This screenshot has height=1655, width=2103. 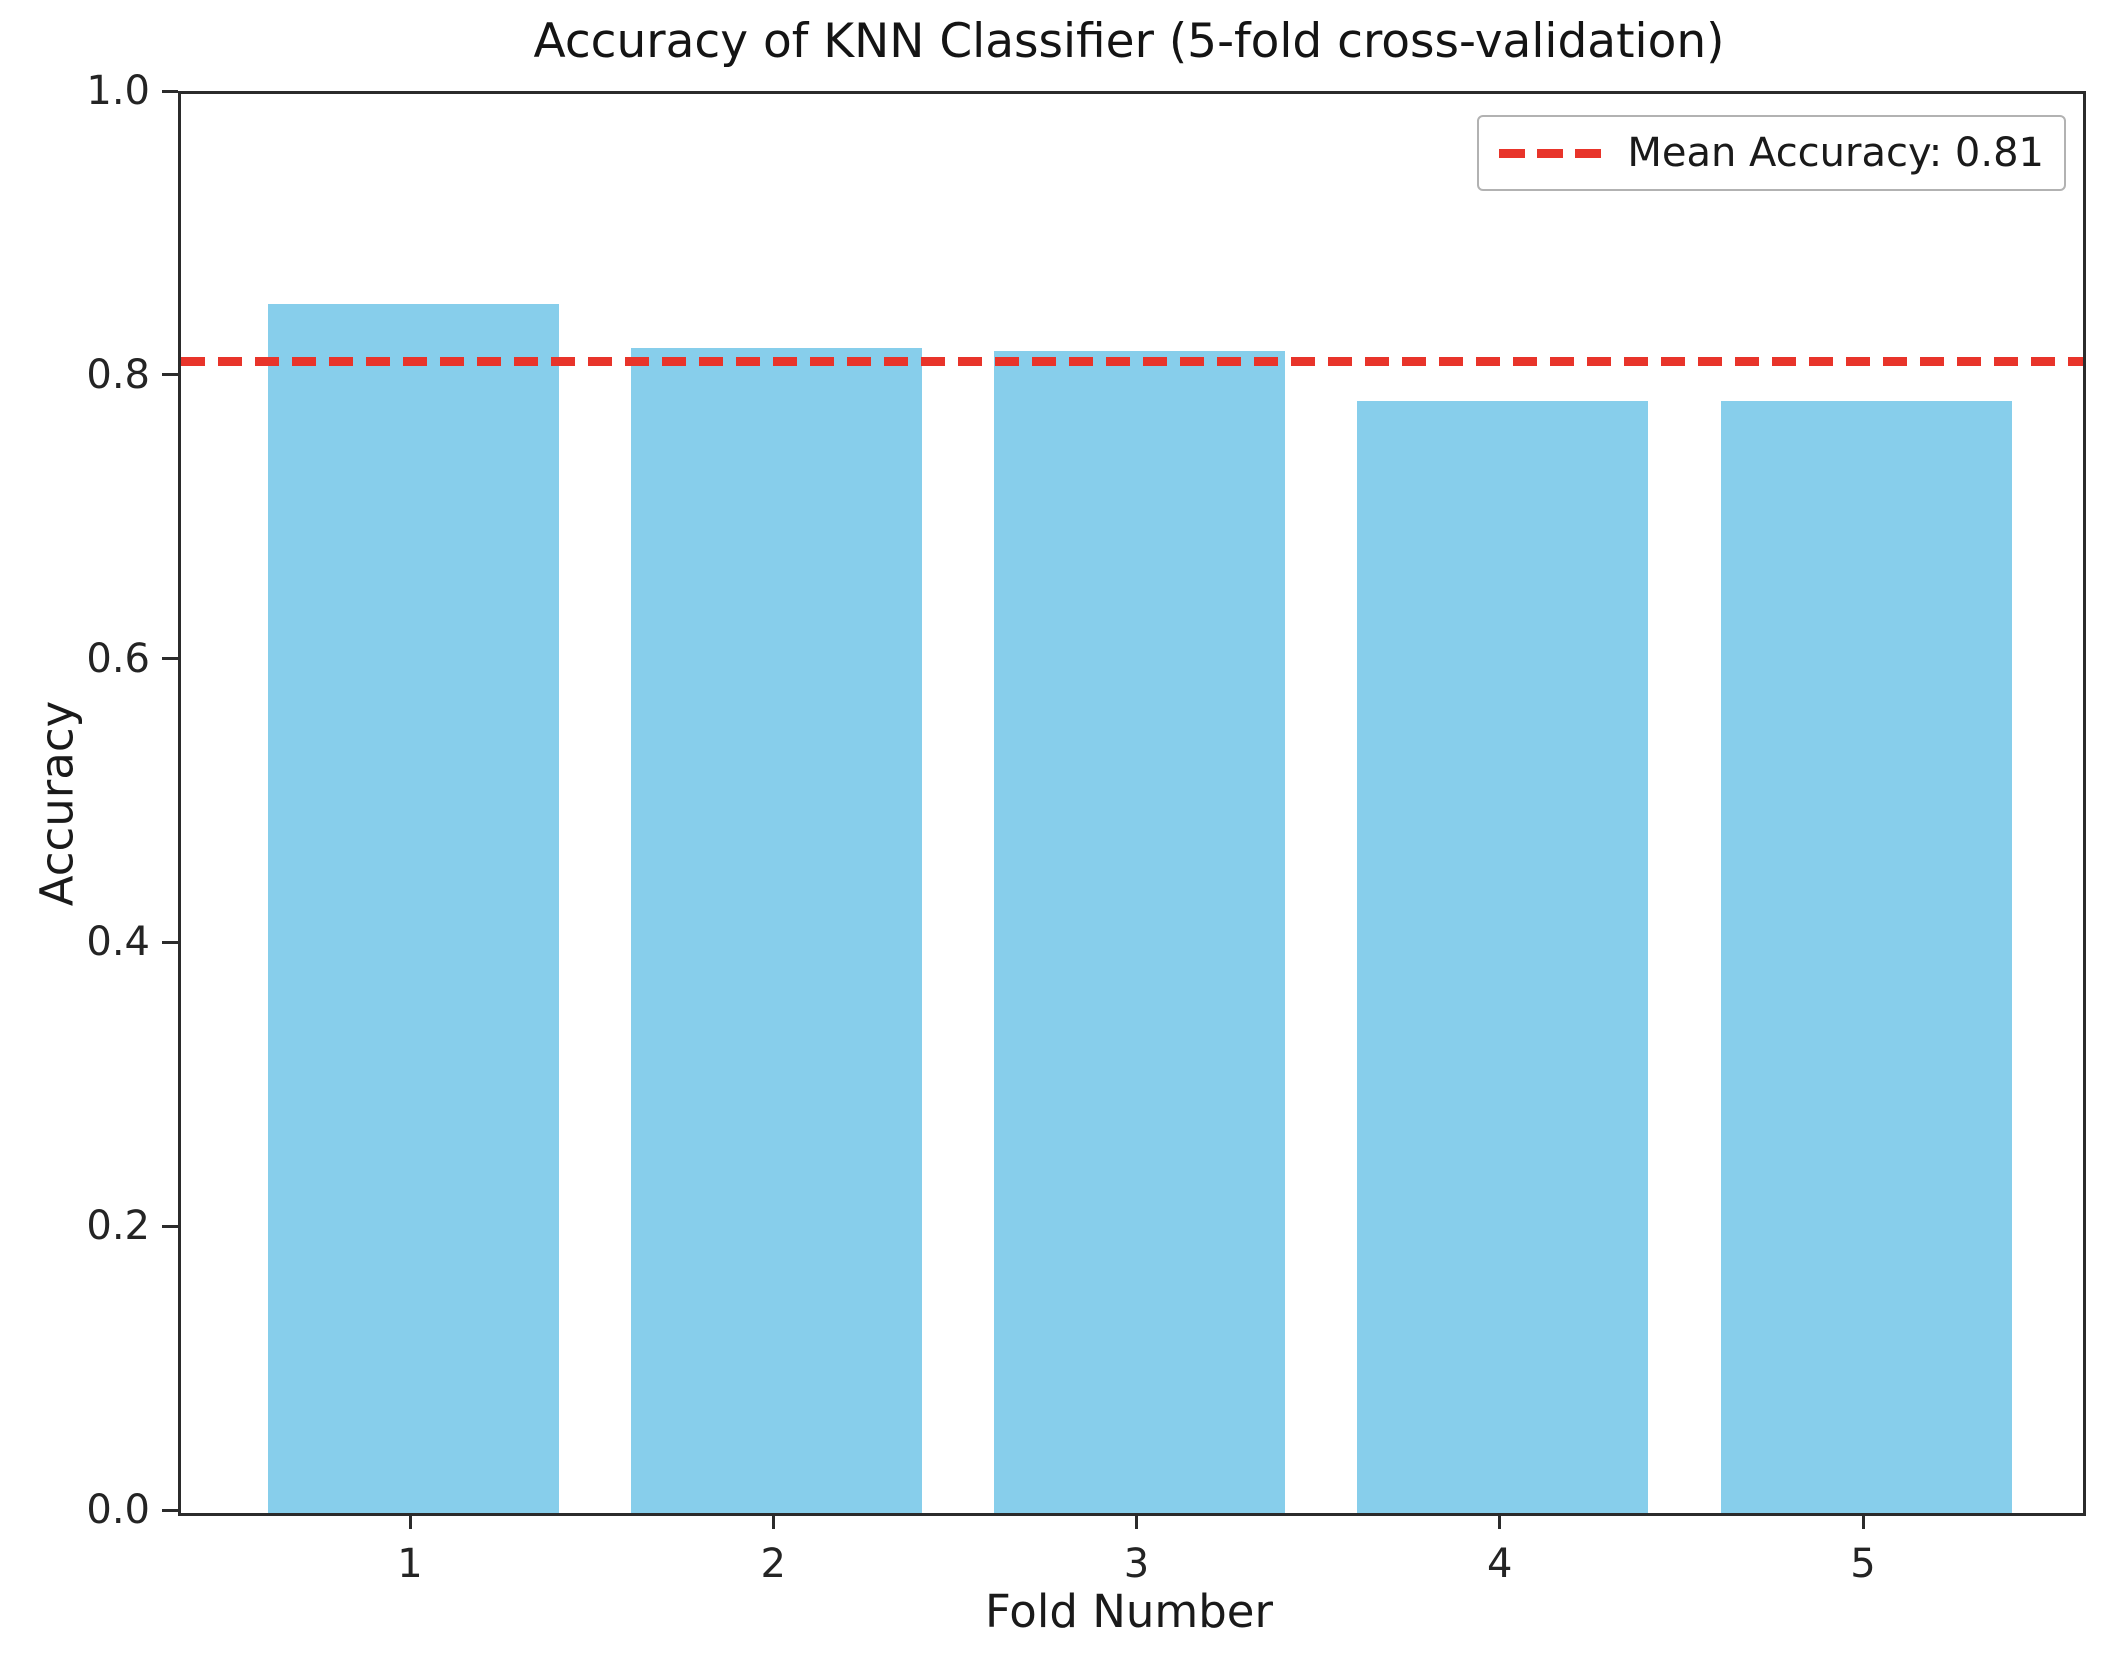 I want to click on x-tick-label-3: 3, so click(x=1136, y=1564).